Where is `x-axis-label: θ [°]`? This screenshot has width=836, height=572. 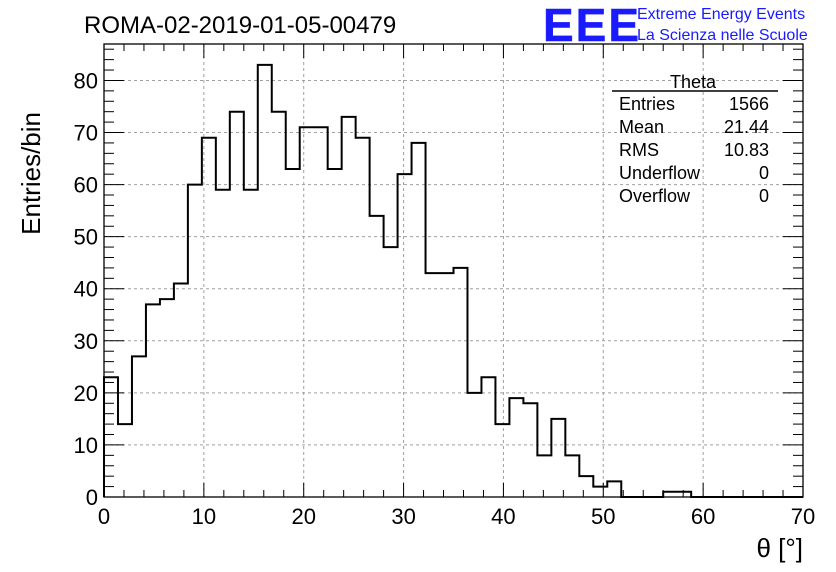
x-axis-label: θ [°] is located at coordinates (779, 548).